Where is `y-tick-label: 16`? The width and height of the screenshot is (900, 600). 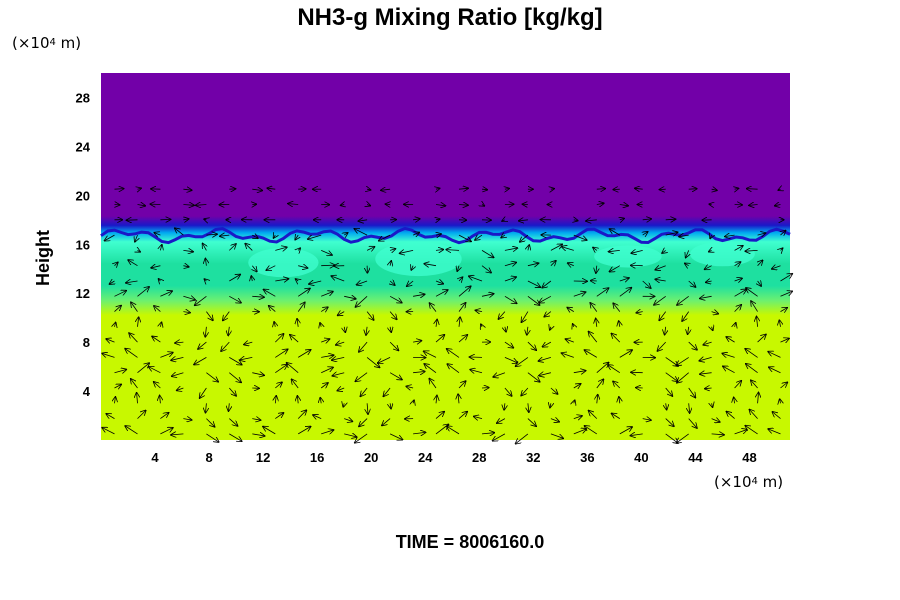 y-tick-label: 16 is located at coordinates (83, 244).